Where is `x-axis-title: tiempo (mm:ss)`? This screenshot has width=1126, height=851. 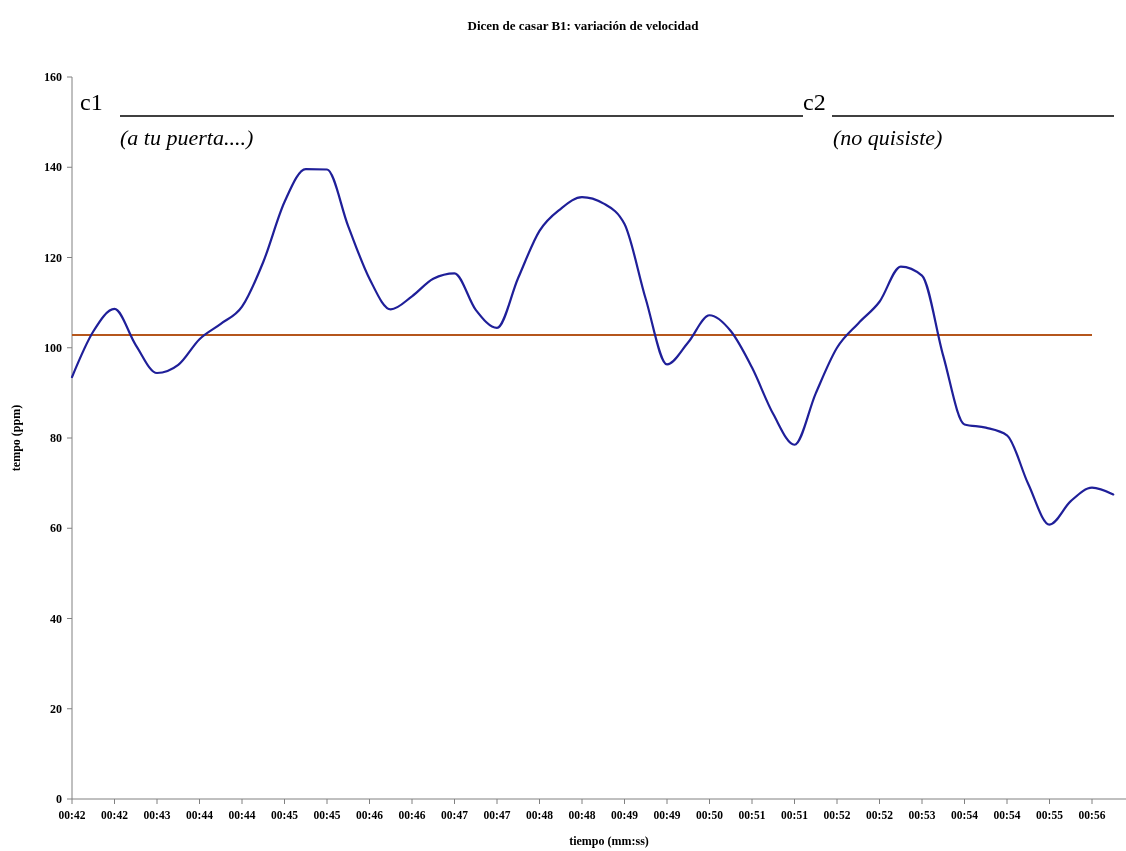
x-axis-title: tiempo (mm:ss) is located at coordinates (609, 841).